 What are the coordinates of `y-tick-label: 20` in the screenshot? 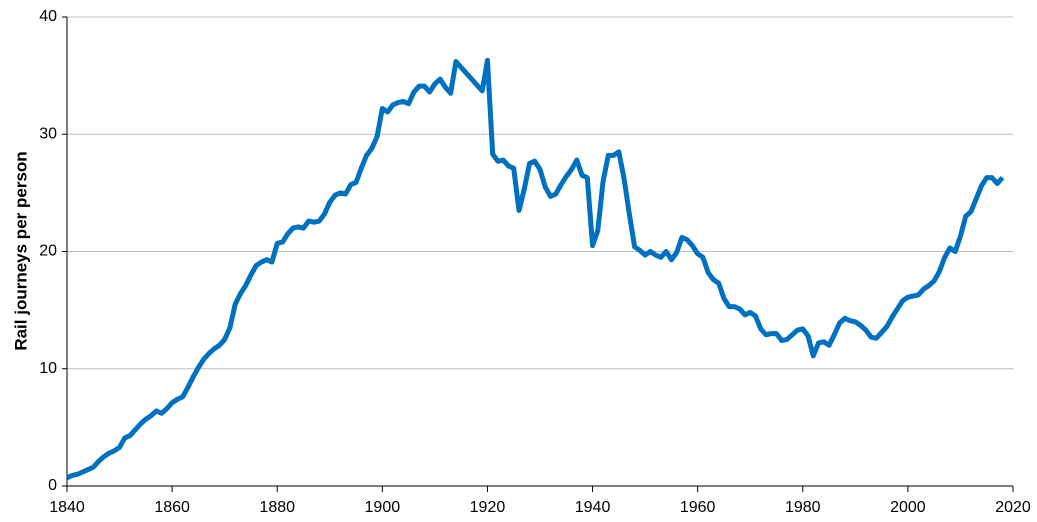 It's located at (48, 251).